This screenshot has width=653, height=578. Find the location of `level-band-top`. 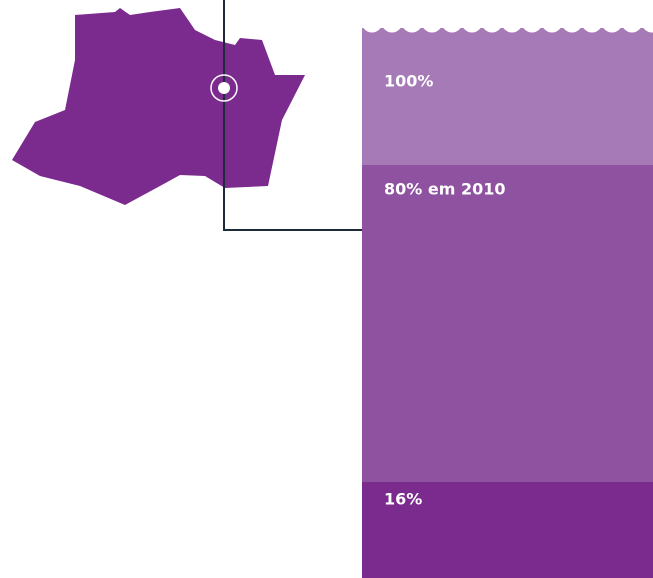

level-band-top is located at coordinates (507, 96).